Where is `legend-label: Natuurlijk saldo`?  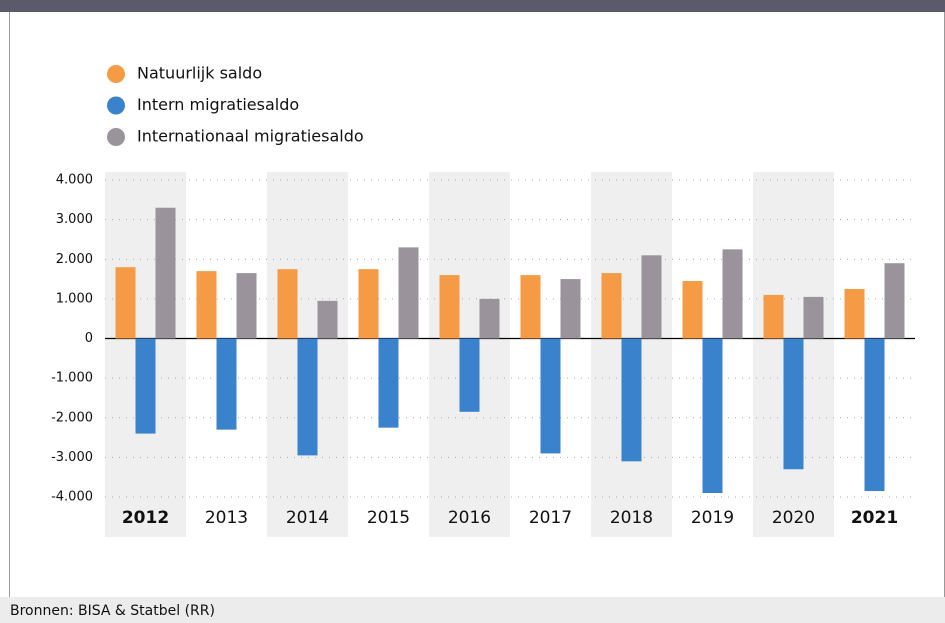 legend-label: Natuurlijk saldo is located at coordinates (199, 73).